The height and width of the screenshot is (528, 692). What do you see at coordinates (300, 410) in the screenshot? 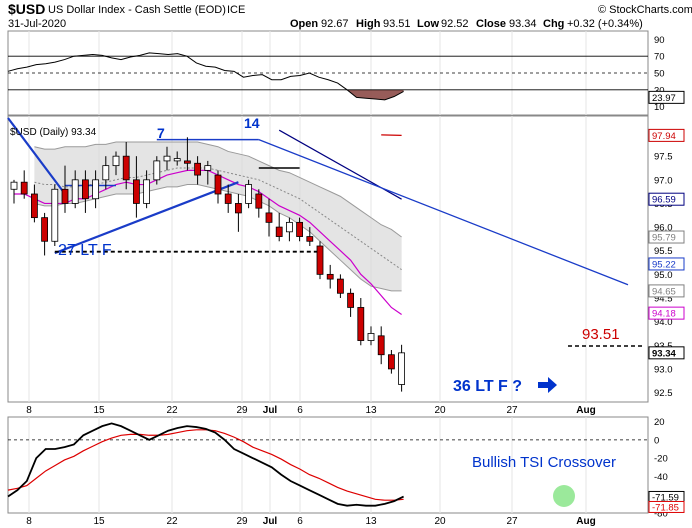
I see `x-tick-label: 6` at bounding box center [300, 410].